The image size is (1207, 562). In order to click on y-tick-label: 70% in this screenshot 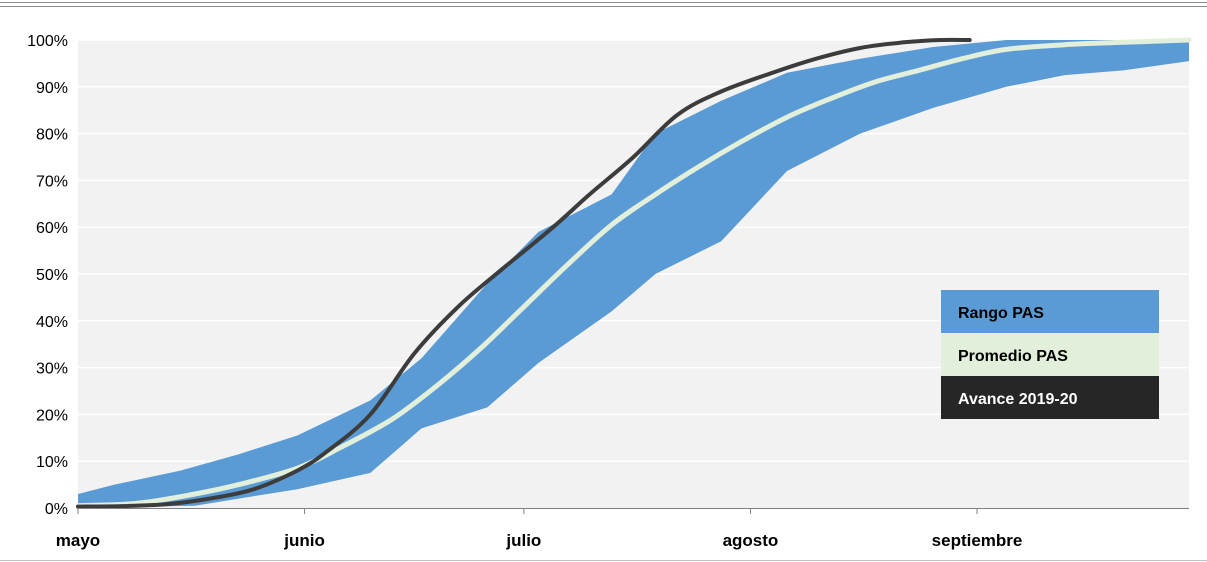, I will do `click(52, 181)`.